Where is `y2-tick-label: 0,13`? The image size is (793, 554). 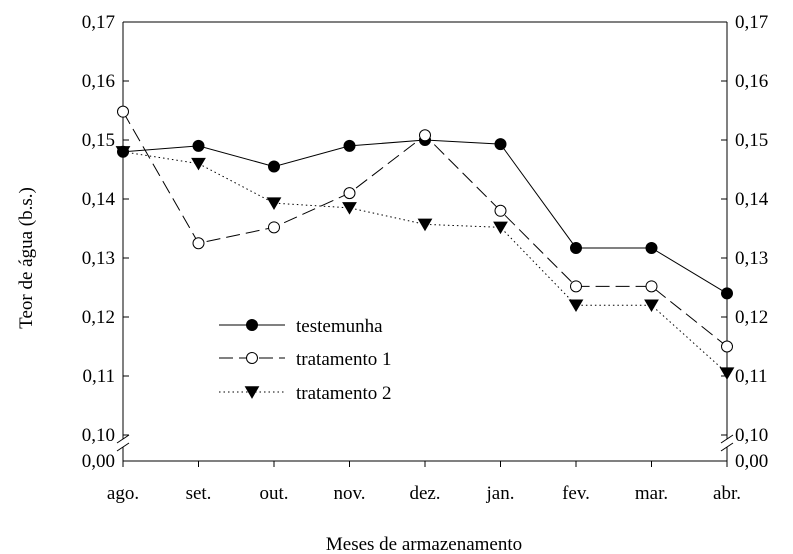 y2-tick-label: 0,13 is located at coordinates (751, 258).